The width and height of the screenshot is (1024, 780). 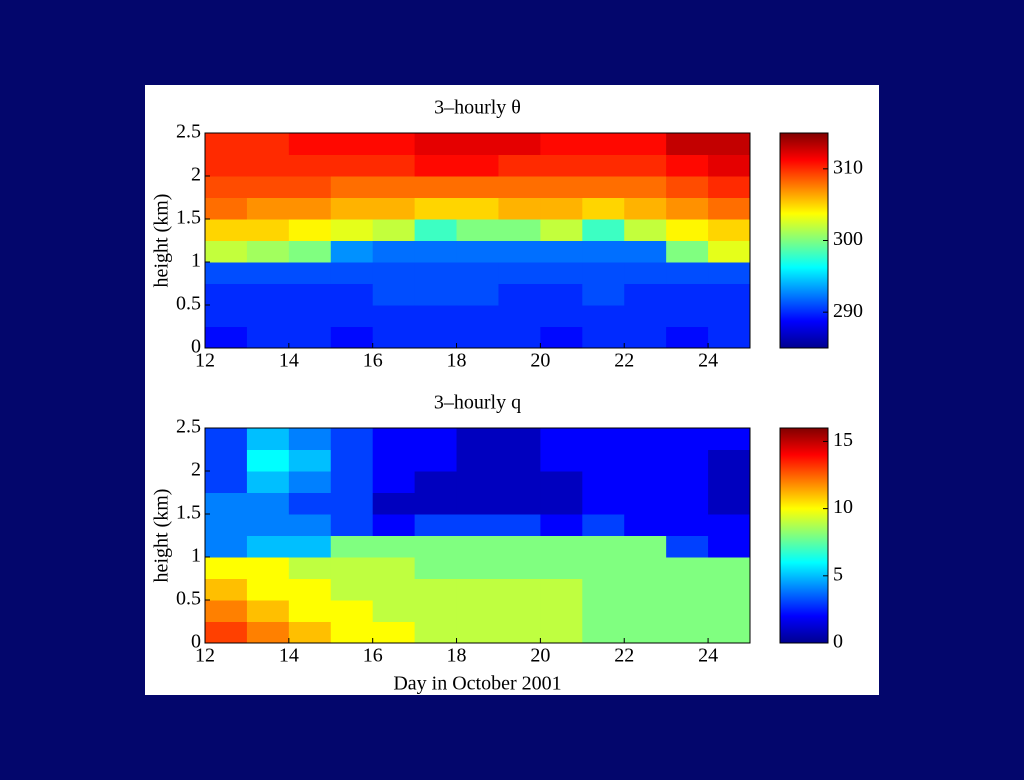 I want to click on x-tick-label: 18, so click(x=457, y=361).